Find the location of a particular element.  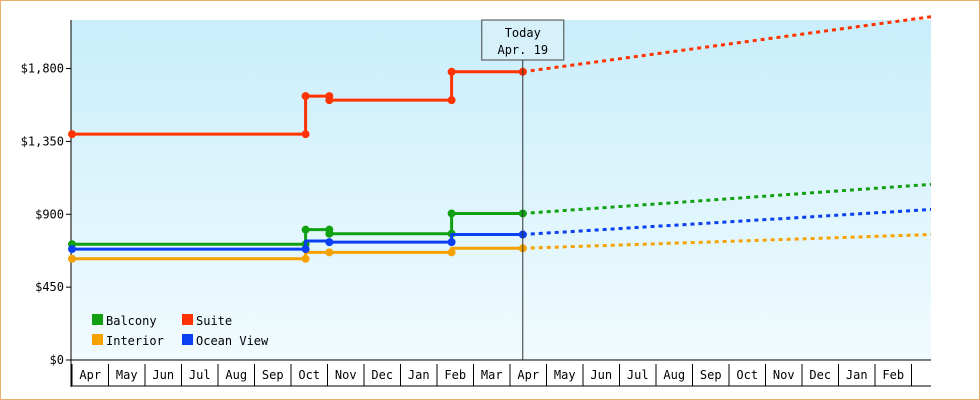

legend-label-interior: Interior is located at coordinates (135, 341).